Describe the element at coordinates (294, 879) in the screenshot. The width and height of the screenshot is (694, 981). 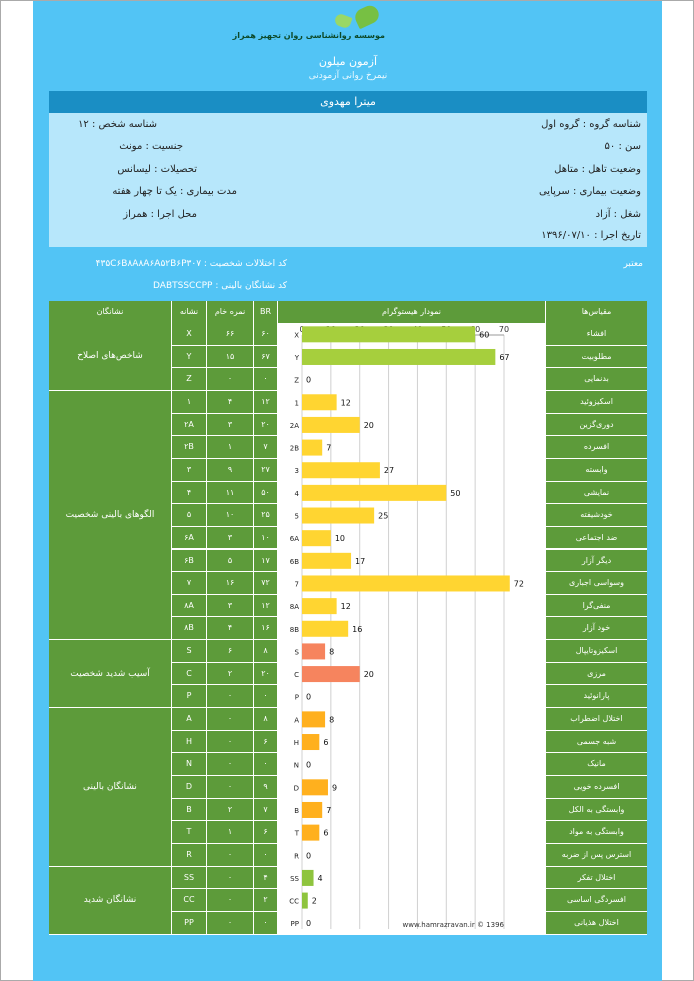
I see `bar-category-label: SS` at that location.